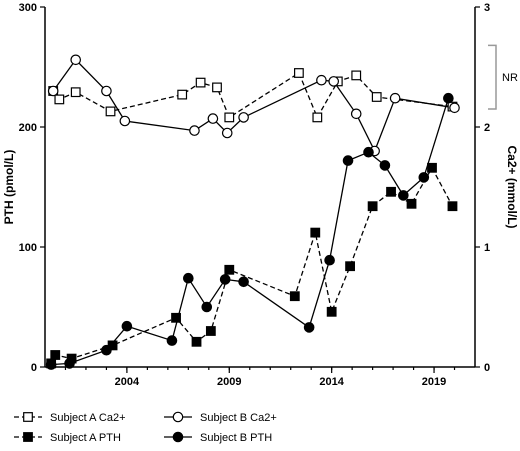 The width and height of the screenshot is (520, 451). What do you see at coordinates (34, 368) in the screenshot?
I see `y-left-tick-label: 0` at bounding box center [34, 368].